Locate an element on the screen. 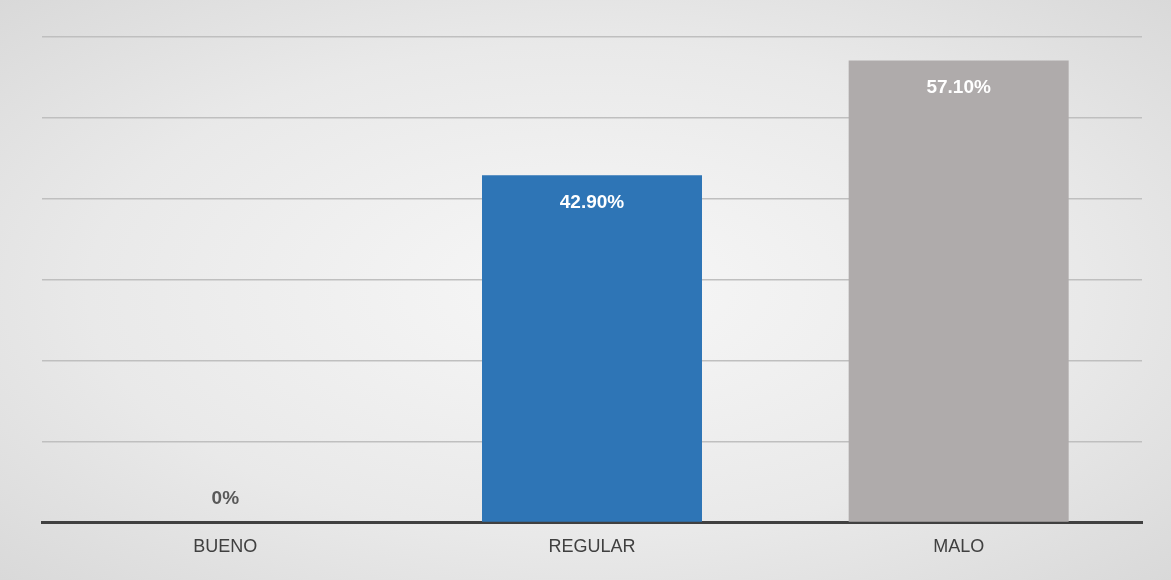  data-label: 0% is located at coordinates (225, 497).